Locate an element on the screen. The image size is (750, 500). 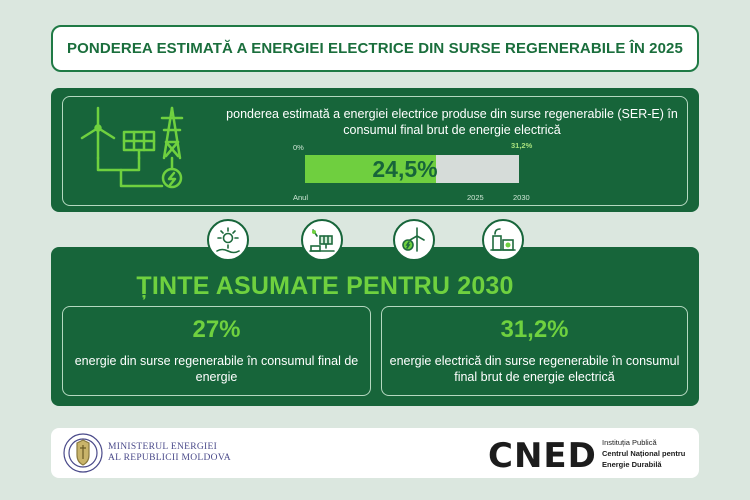
wind-turbine-icon is located at coordinates (414, 240).